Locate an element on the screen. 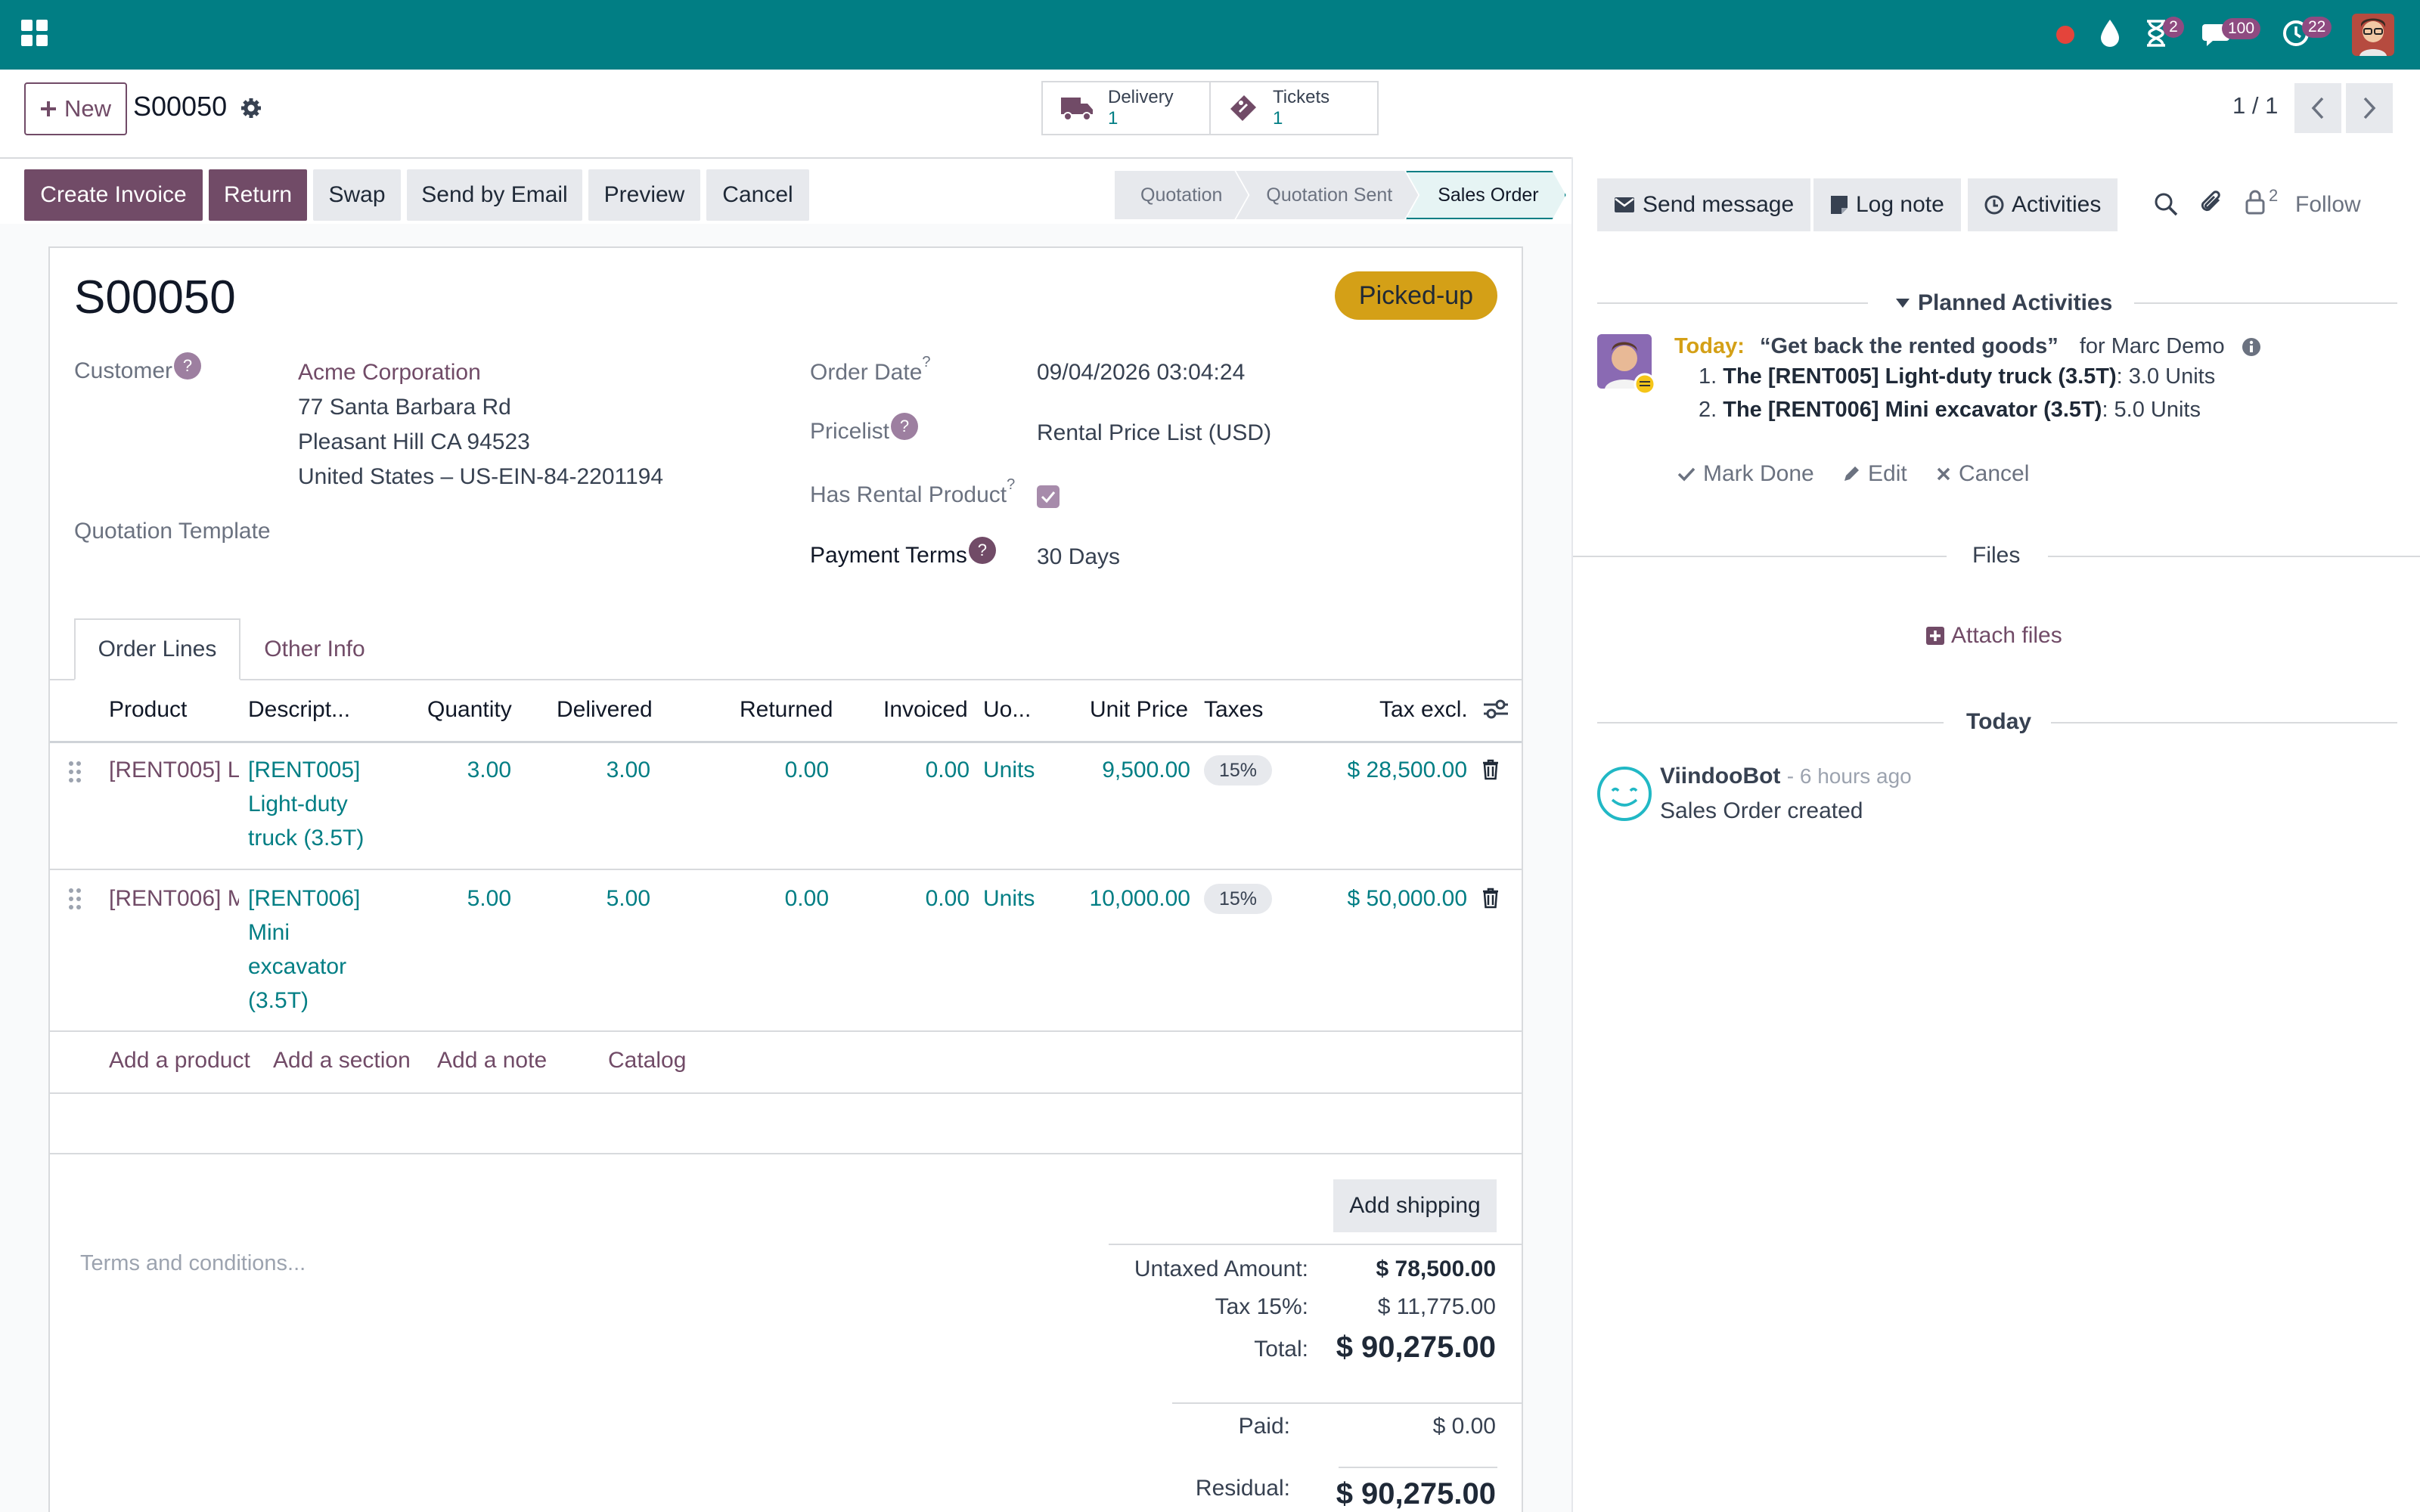 The image size is (2420, 1512). row-description: [RENT005] Light-duty truck (3.5T) is located at coordinates (306, 804).